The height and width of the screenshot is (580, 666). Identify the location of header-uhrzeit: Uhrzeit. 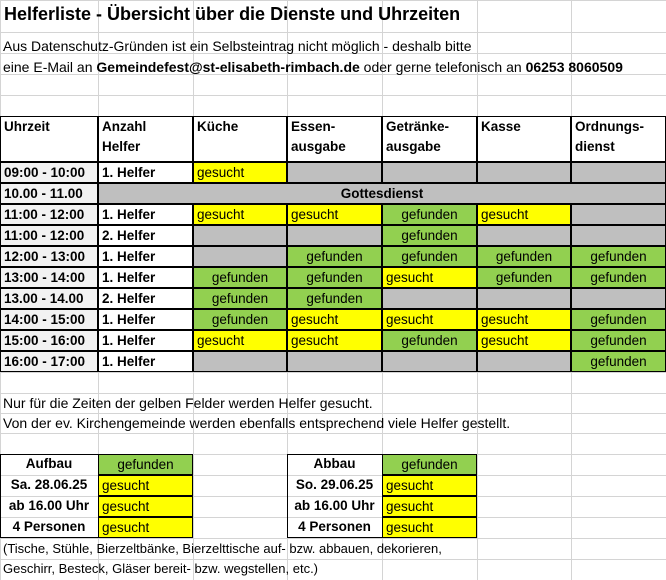
(49, 139).